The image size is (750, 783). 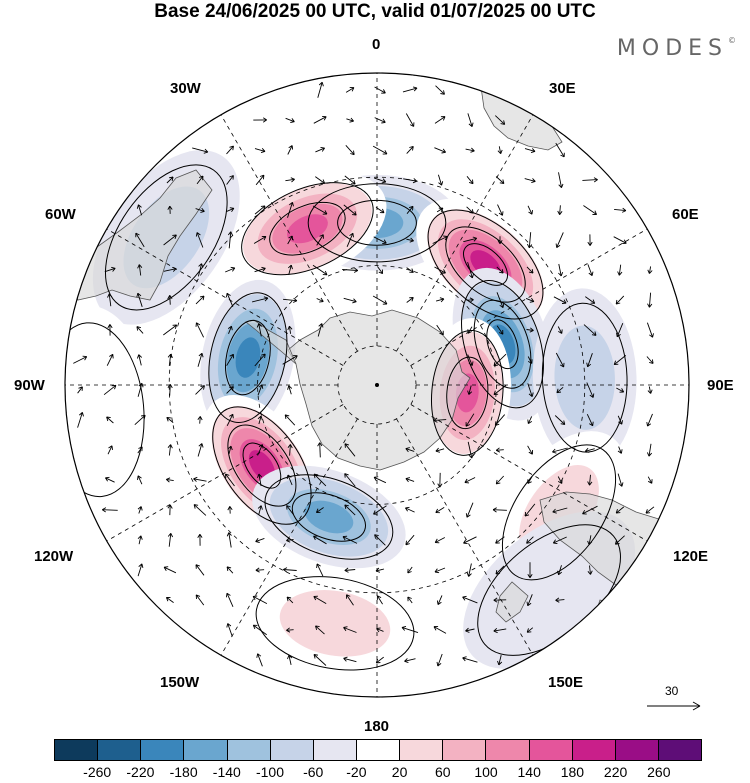 I want to click on colorbar-tick-label: -260, so click(x=97, y=772).